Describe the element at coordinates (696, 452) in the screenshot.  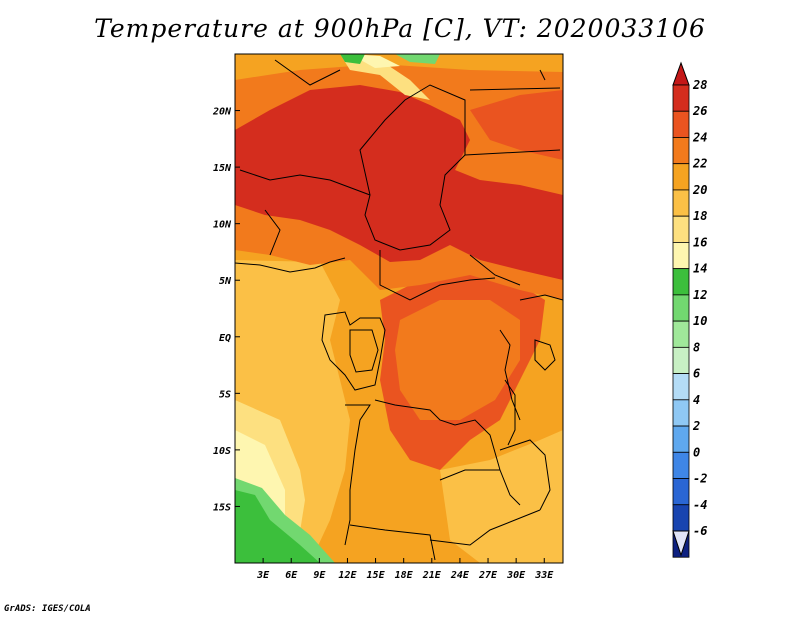
I see `colorbar-label: 0` at that location.